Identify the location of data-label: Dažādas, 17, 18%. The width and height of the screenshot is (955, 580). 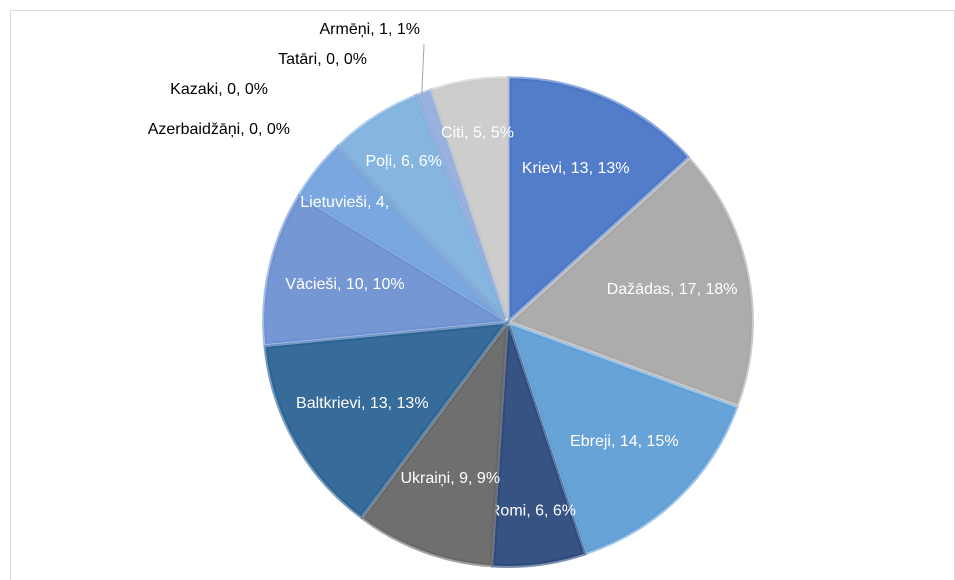
(672, 289).